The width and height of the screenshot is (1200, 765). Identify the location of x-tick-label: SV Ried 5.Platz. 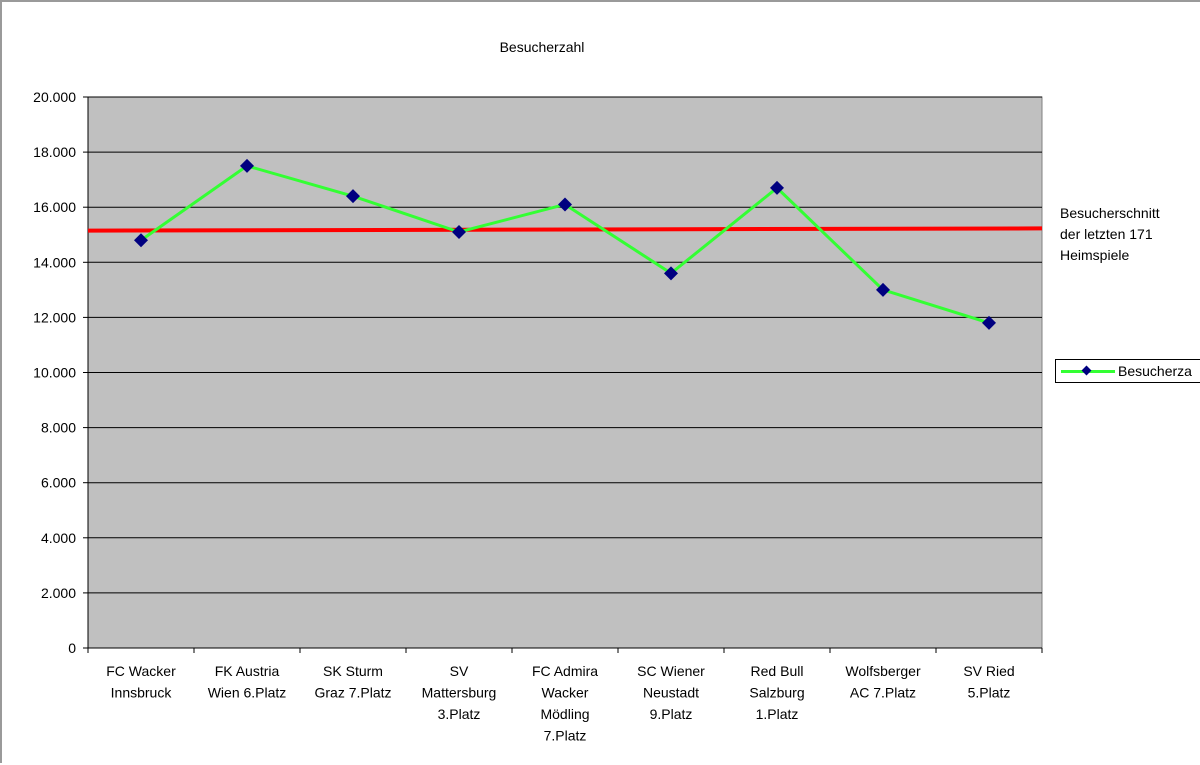
(988, 682).